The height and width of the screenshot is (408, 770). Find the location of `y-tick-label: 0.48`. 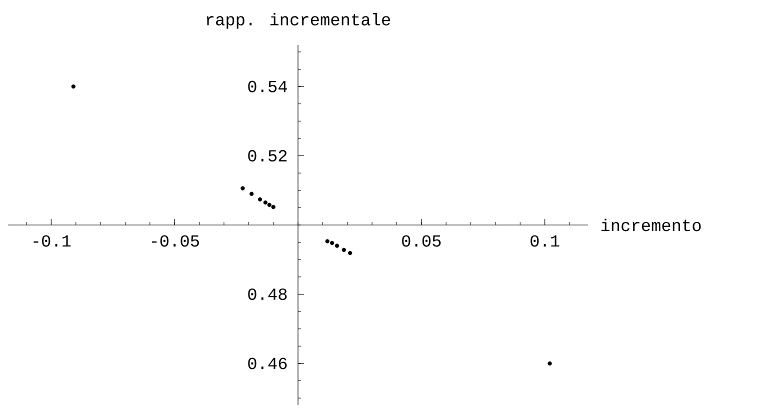

y-tick-label: 0.48 is located at coordinates (267, 294).